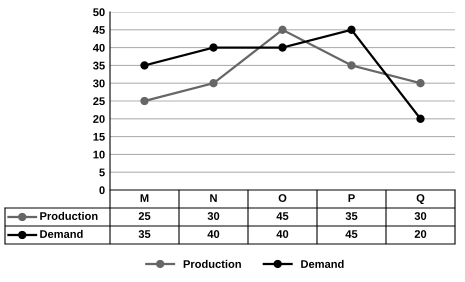 This screenshot has width=465, height=282. What do you see at coordinates (99, 66) in the screenshot?
I see `y-tick-label: 35` at bounding box center [99, 66].